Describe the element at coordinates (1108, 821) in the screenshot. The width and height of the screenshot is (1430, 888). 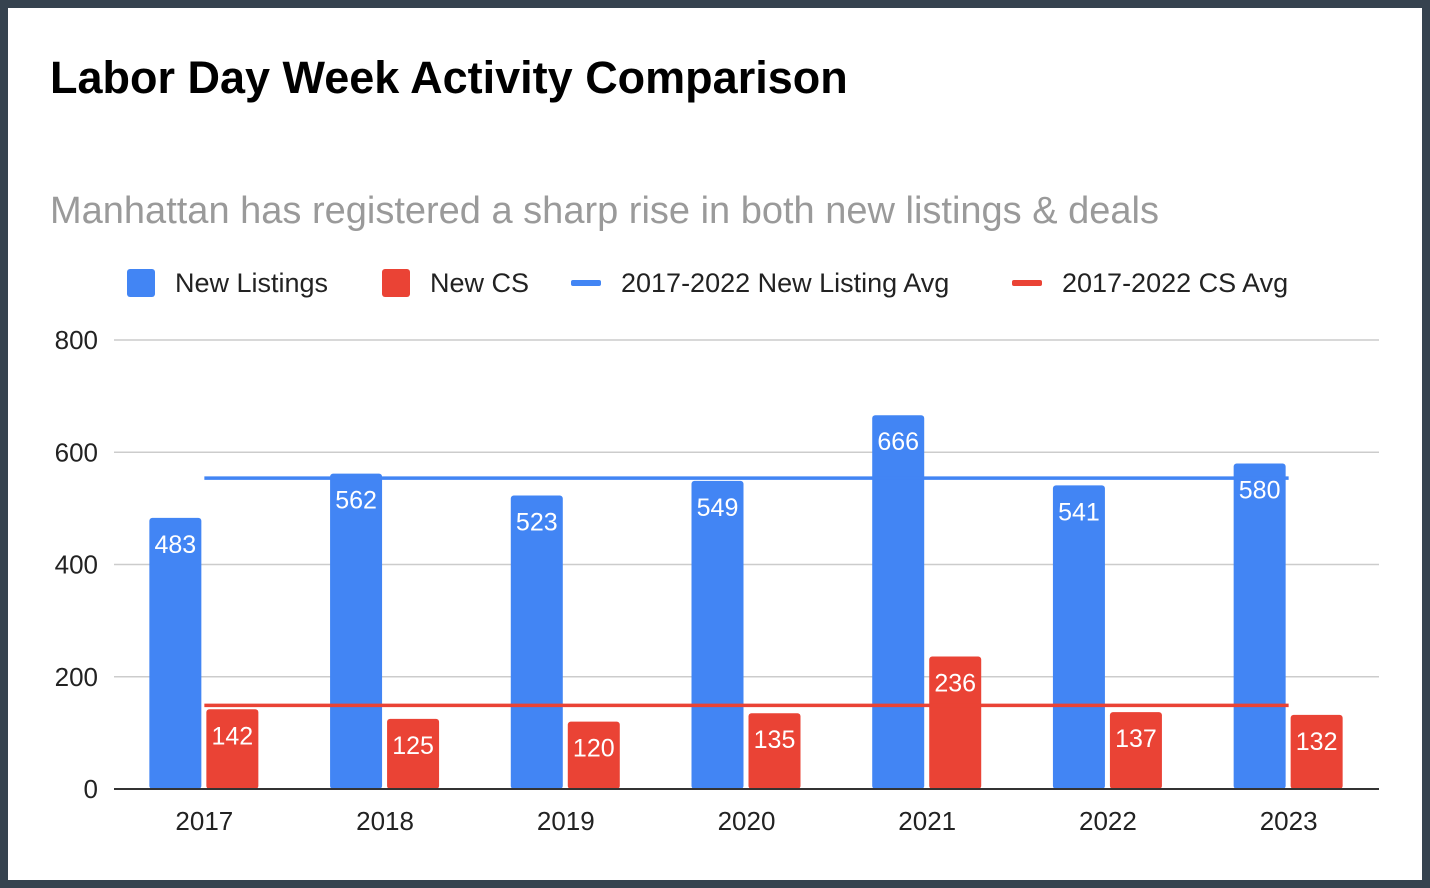
I see `x-tick-label: 2022` at that location.